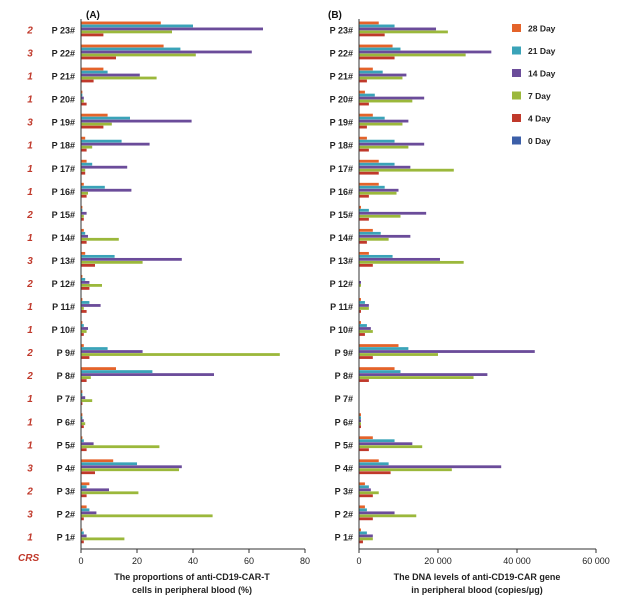  Describe the element at coordinates (83, 170) in the screenshot. I see `bar-p-17-7-day` at that location.